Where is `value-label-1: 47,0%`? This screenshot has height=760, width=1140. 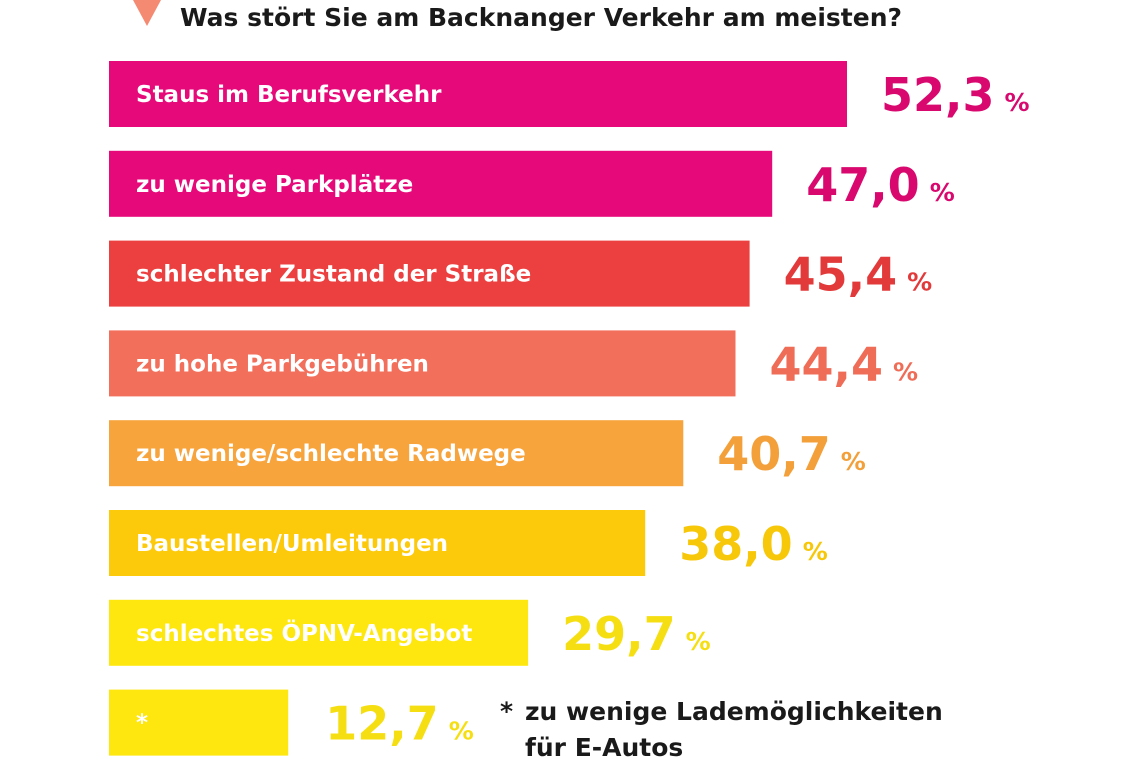
value-label-1: 47,0% is located at coordinates (880, 185).